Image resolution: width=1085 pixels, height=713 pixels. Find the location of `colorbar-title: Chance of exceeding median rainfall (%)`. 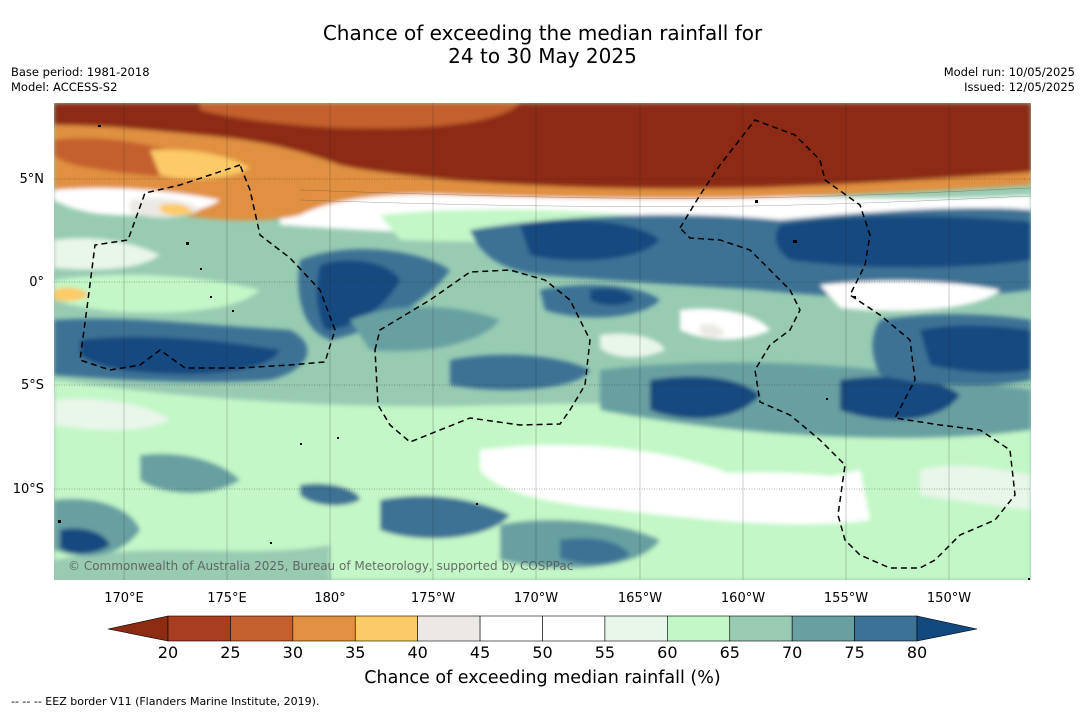

colorbar-title: Chance of exceeding median rainfall (%) is located at coordinates (542, 678).